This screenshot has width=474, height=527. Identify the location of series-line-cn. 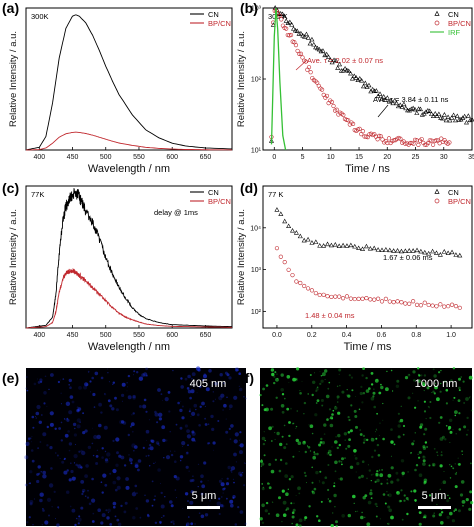
(129, 82).